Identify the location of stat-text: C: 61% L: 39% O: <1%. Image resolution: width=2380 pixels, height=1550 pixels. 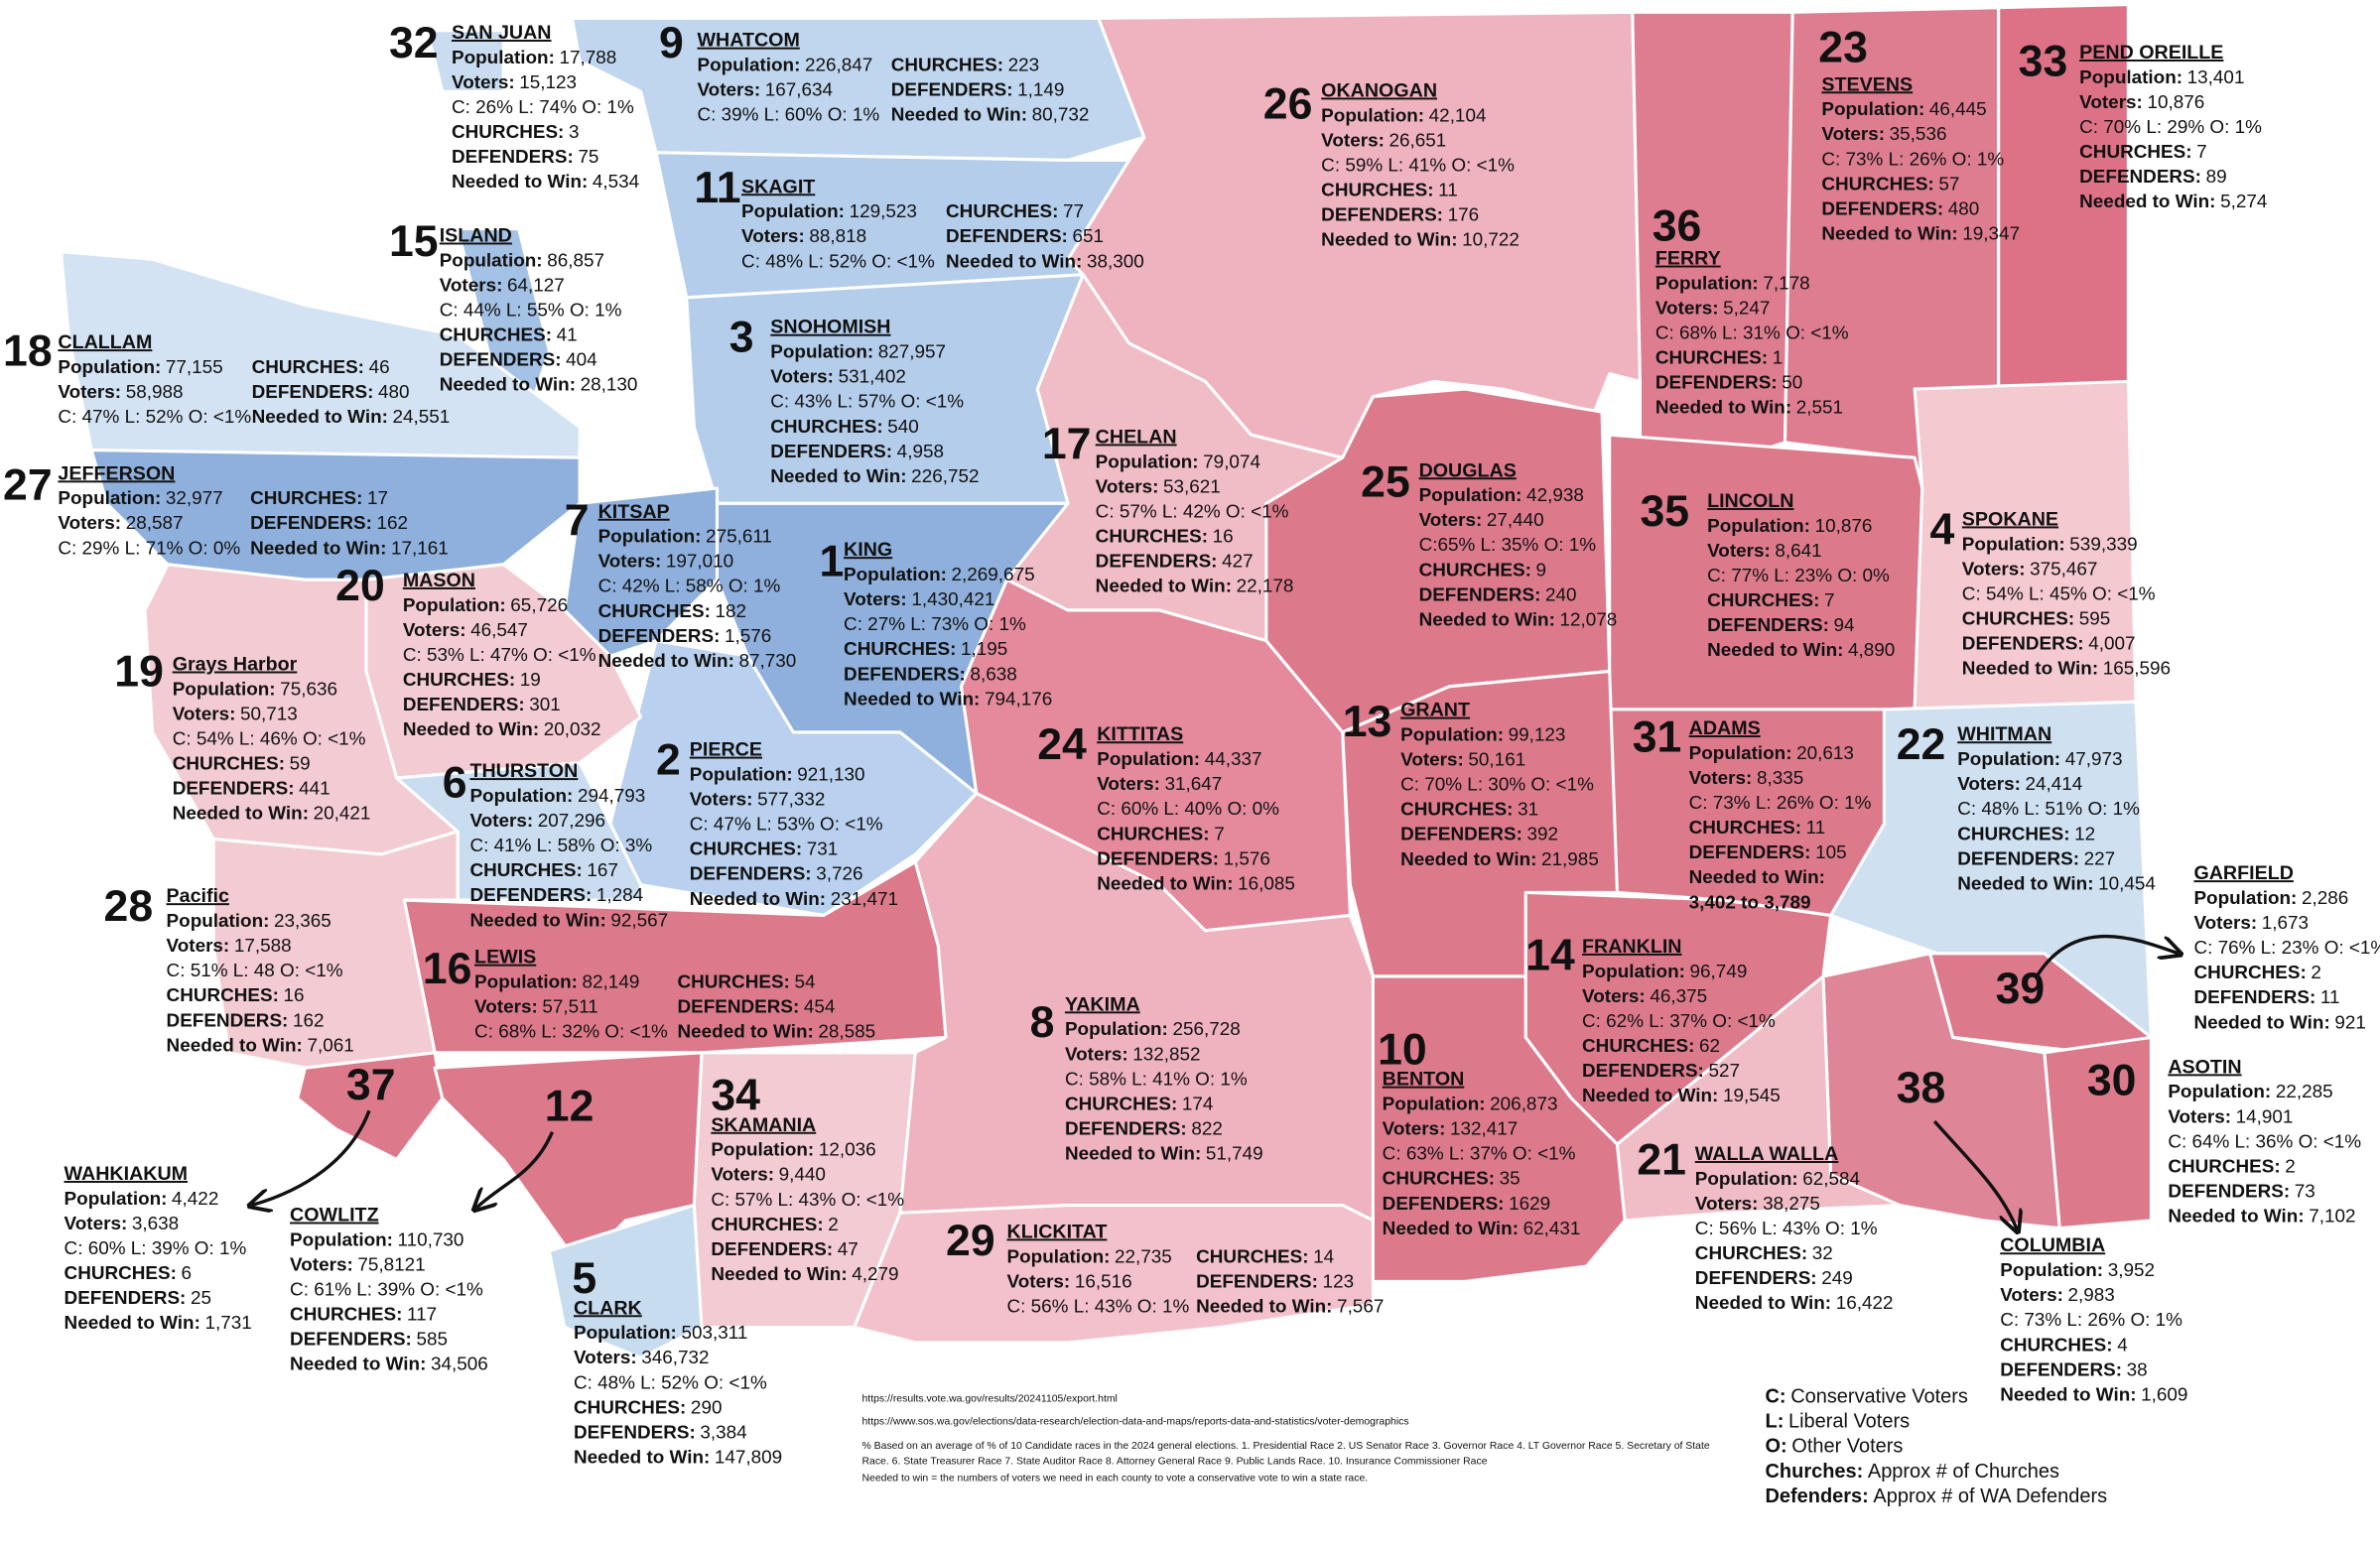
(386, 1289).